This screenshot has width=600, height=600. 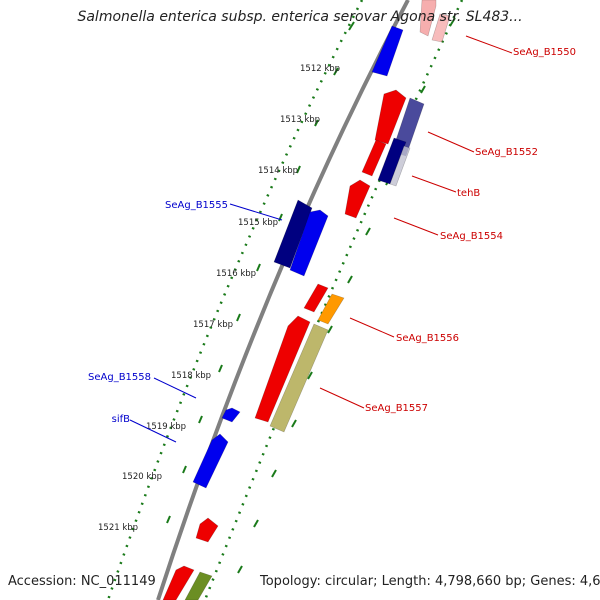 What do you see at coordinates (82, 581) in the screenshot?
I see `accession-text: Accession: NC_011149` at bounding box center [82, 581].